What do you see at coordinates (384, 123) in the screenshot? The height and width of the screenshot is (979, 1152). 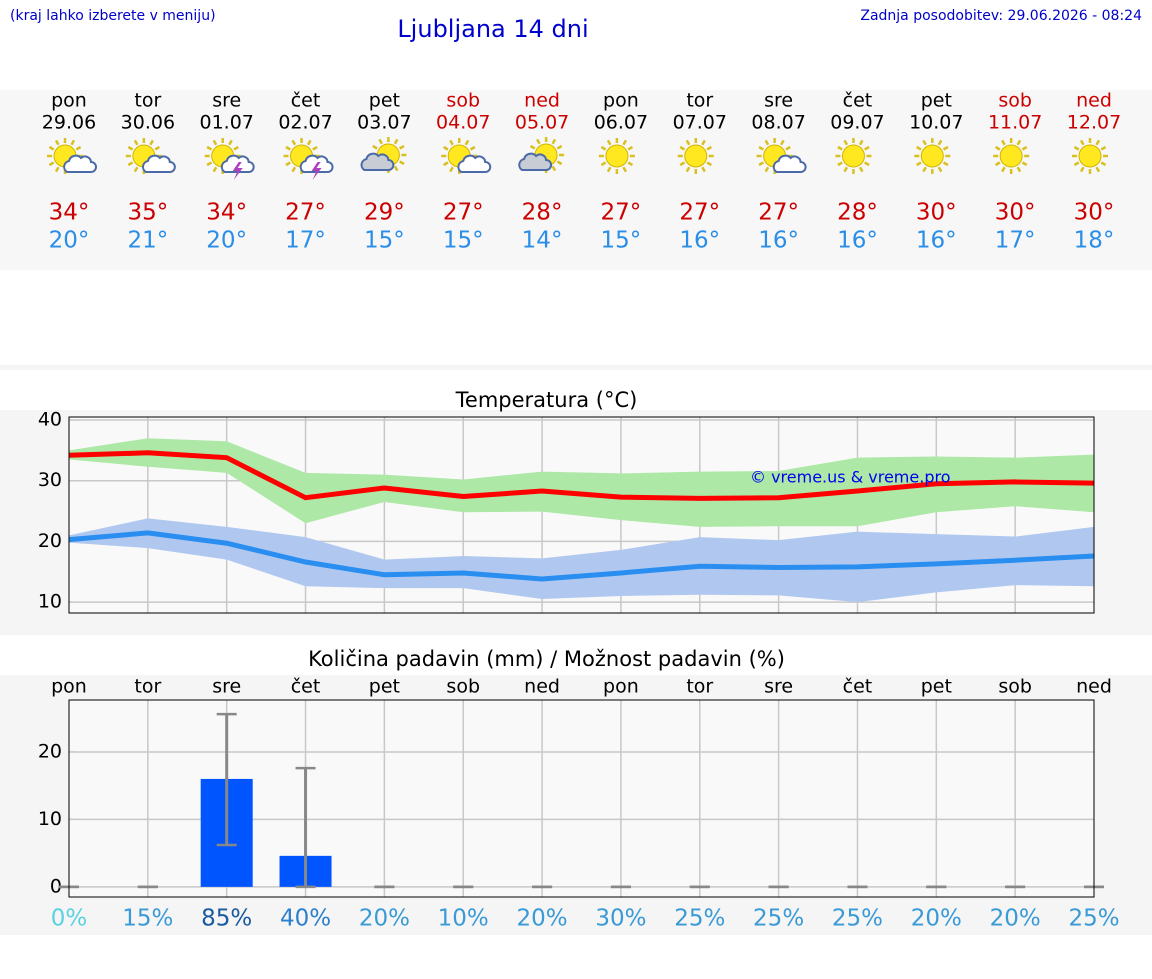 I see `date: 03.07` at bounding box center [384, 123].